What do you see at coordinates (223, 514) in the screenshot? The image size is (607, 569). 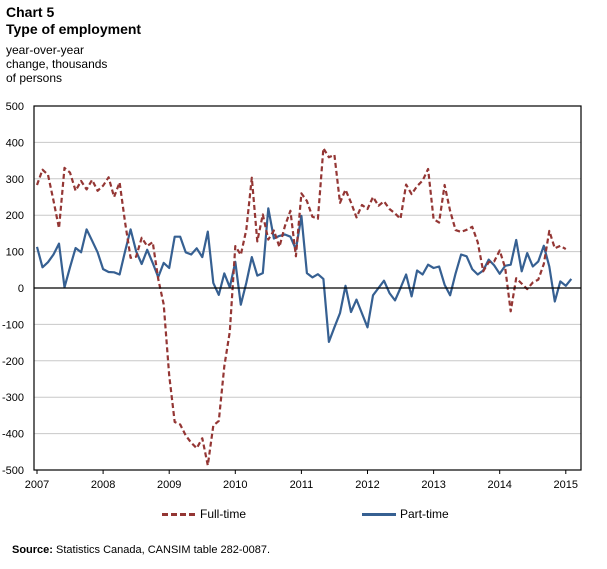 I see `legend-label-full-time: Full-time` at bounding box center [223, 514].